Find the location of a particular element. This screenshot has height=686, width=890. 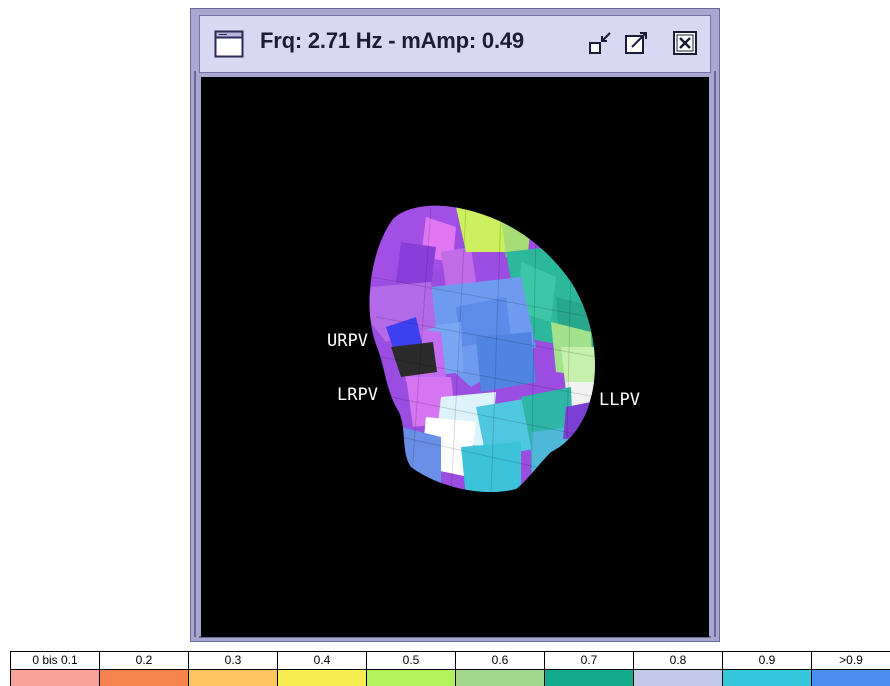

legend-item: >0.9 is located at coordinates (851, 669).